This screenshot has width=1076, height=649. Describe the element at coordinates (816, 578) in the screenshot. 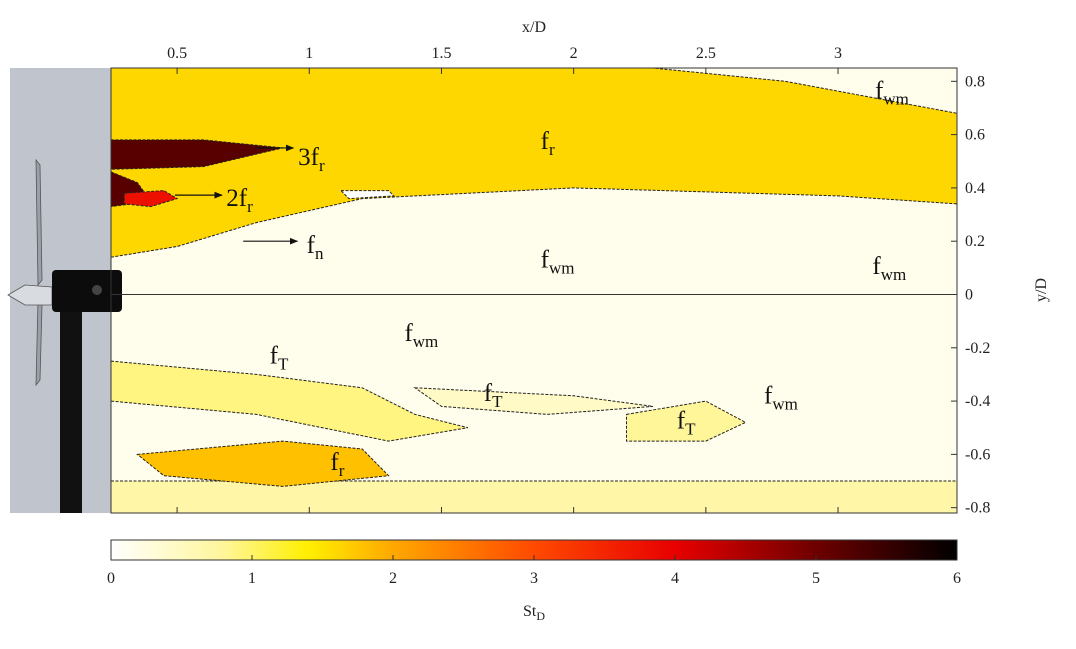

I see `colorbar-tick-label: 5` at that location.